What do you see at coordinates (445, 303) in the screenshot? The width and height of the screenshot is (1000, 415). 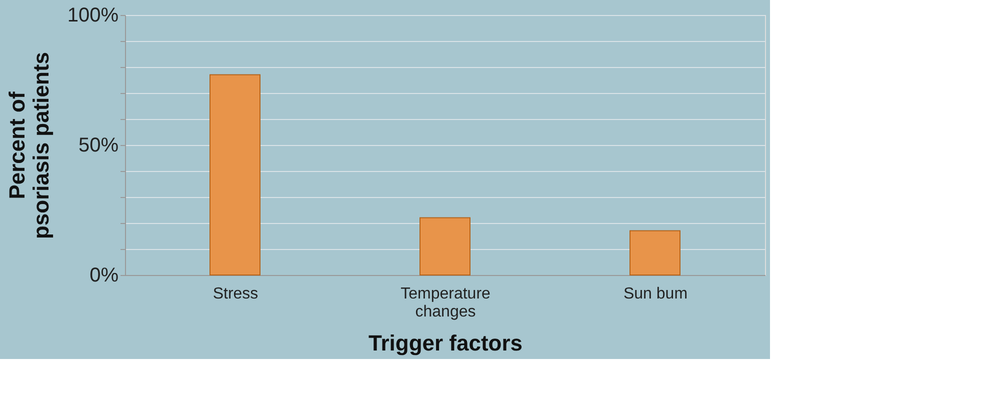 I see `x-tick-label: Temperature changes` at bounding box center [445, 303].